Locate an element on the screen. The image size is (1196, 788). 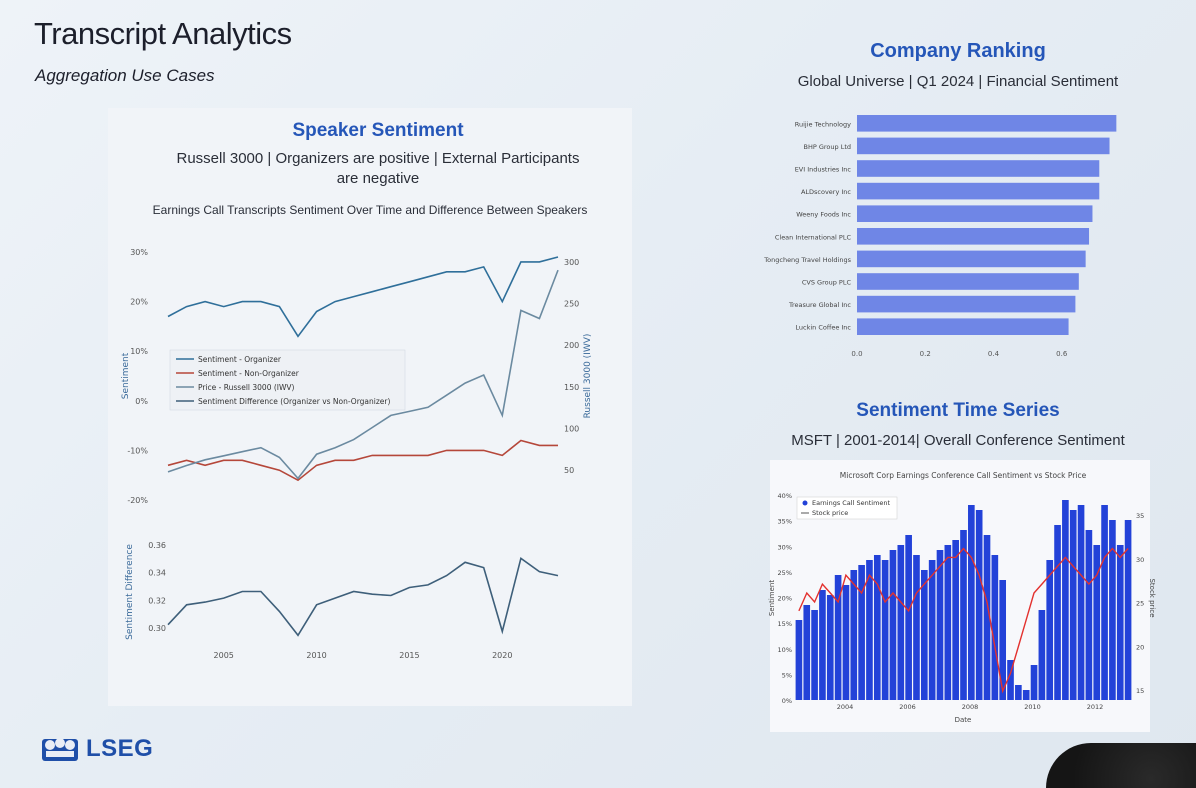
legend-item: Stock price is located at coordinates (830, 513).